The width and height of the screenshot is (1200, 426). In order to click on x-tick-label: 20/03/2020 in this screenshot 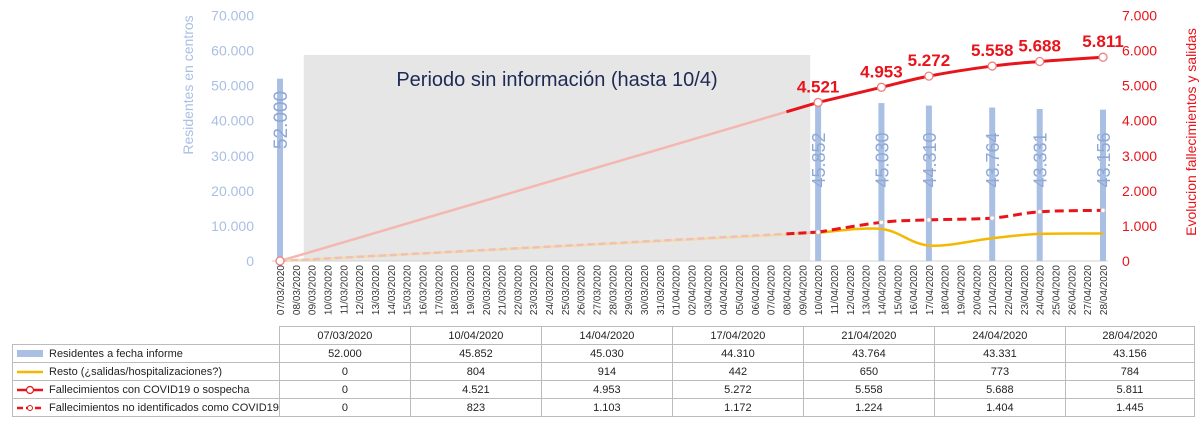, I will do `click(487, 290)`.